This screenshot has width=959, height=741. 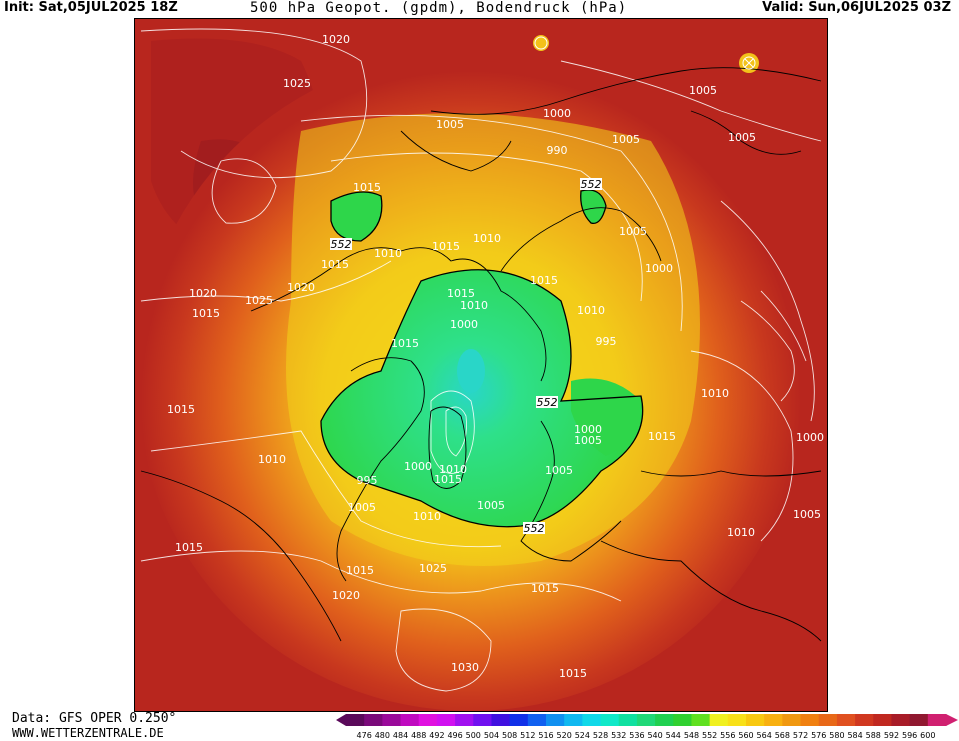 What do you see at coordinates (418, 735) in the screenshot?
I see `legend-tick-label: 488` at bounding box center [418, 735].